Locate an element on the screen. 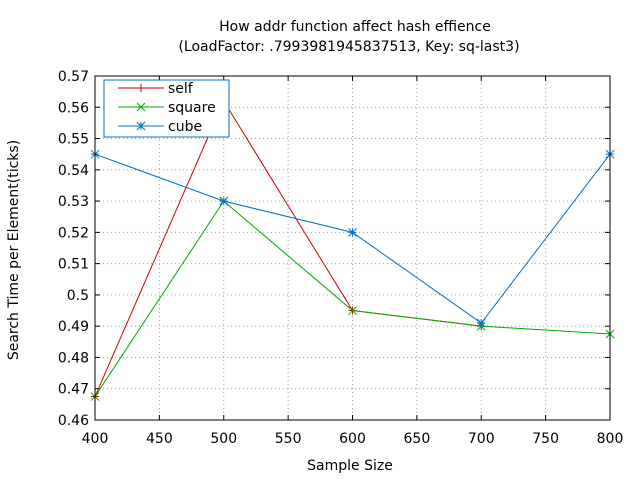 The image size is (640, 480). x-tick-label: 500 is located at coordinates (223, 439).